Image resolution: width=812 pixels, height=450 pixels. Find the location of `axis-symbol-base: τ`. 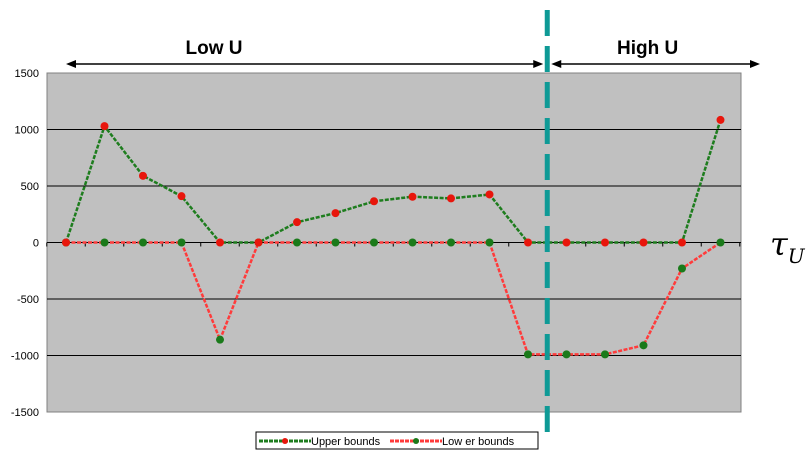

axis-symbol-base: τ is located at coordinates (779, 244).